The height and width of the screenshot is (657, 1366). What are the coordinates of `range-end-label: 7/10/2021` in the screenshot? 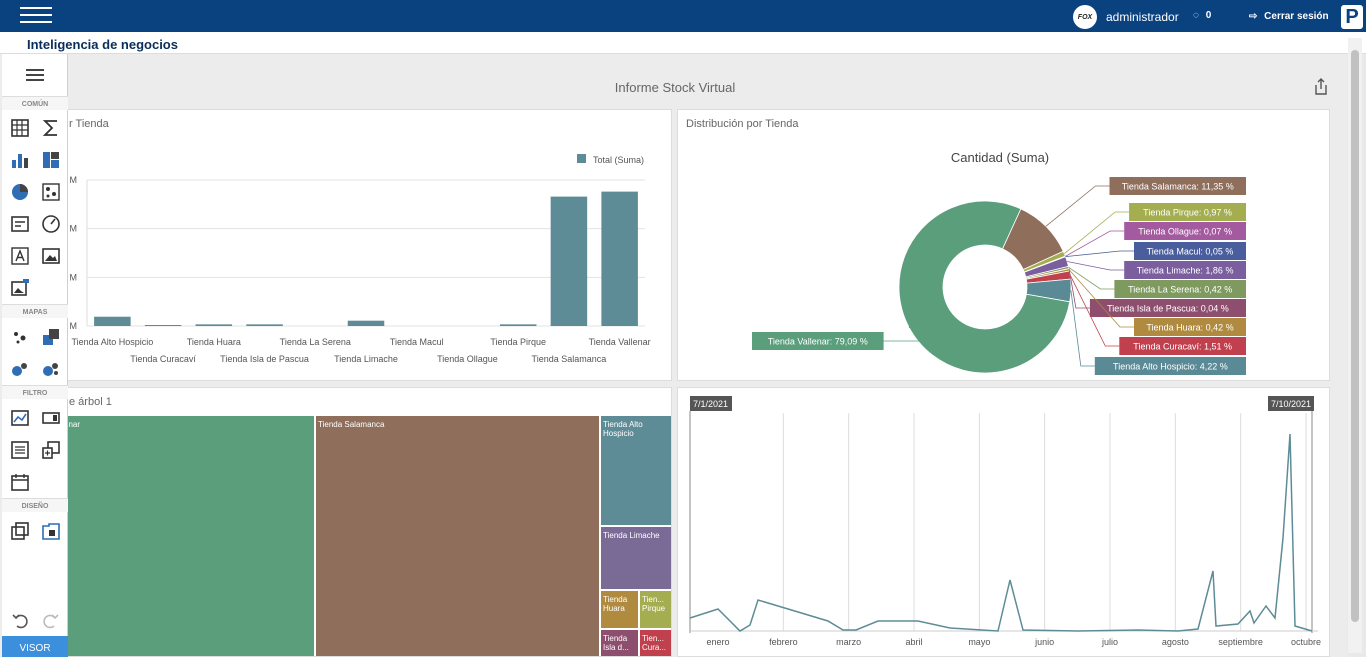 It's located at (1291, 404).